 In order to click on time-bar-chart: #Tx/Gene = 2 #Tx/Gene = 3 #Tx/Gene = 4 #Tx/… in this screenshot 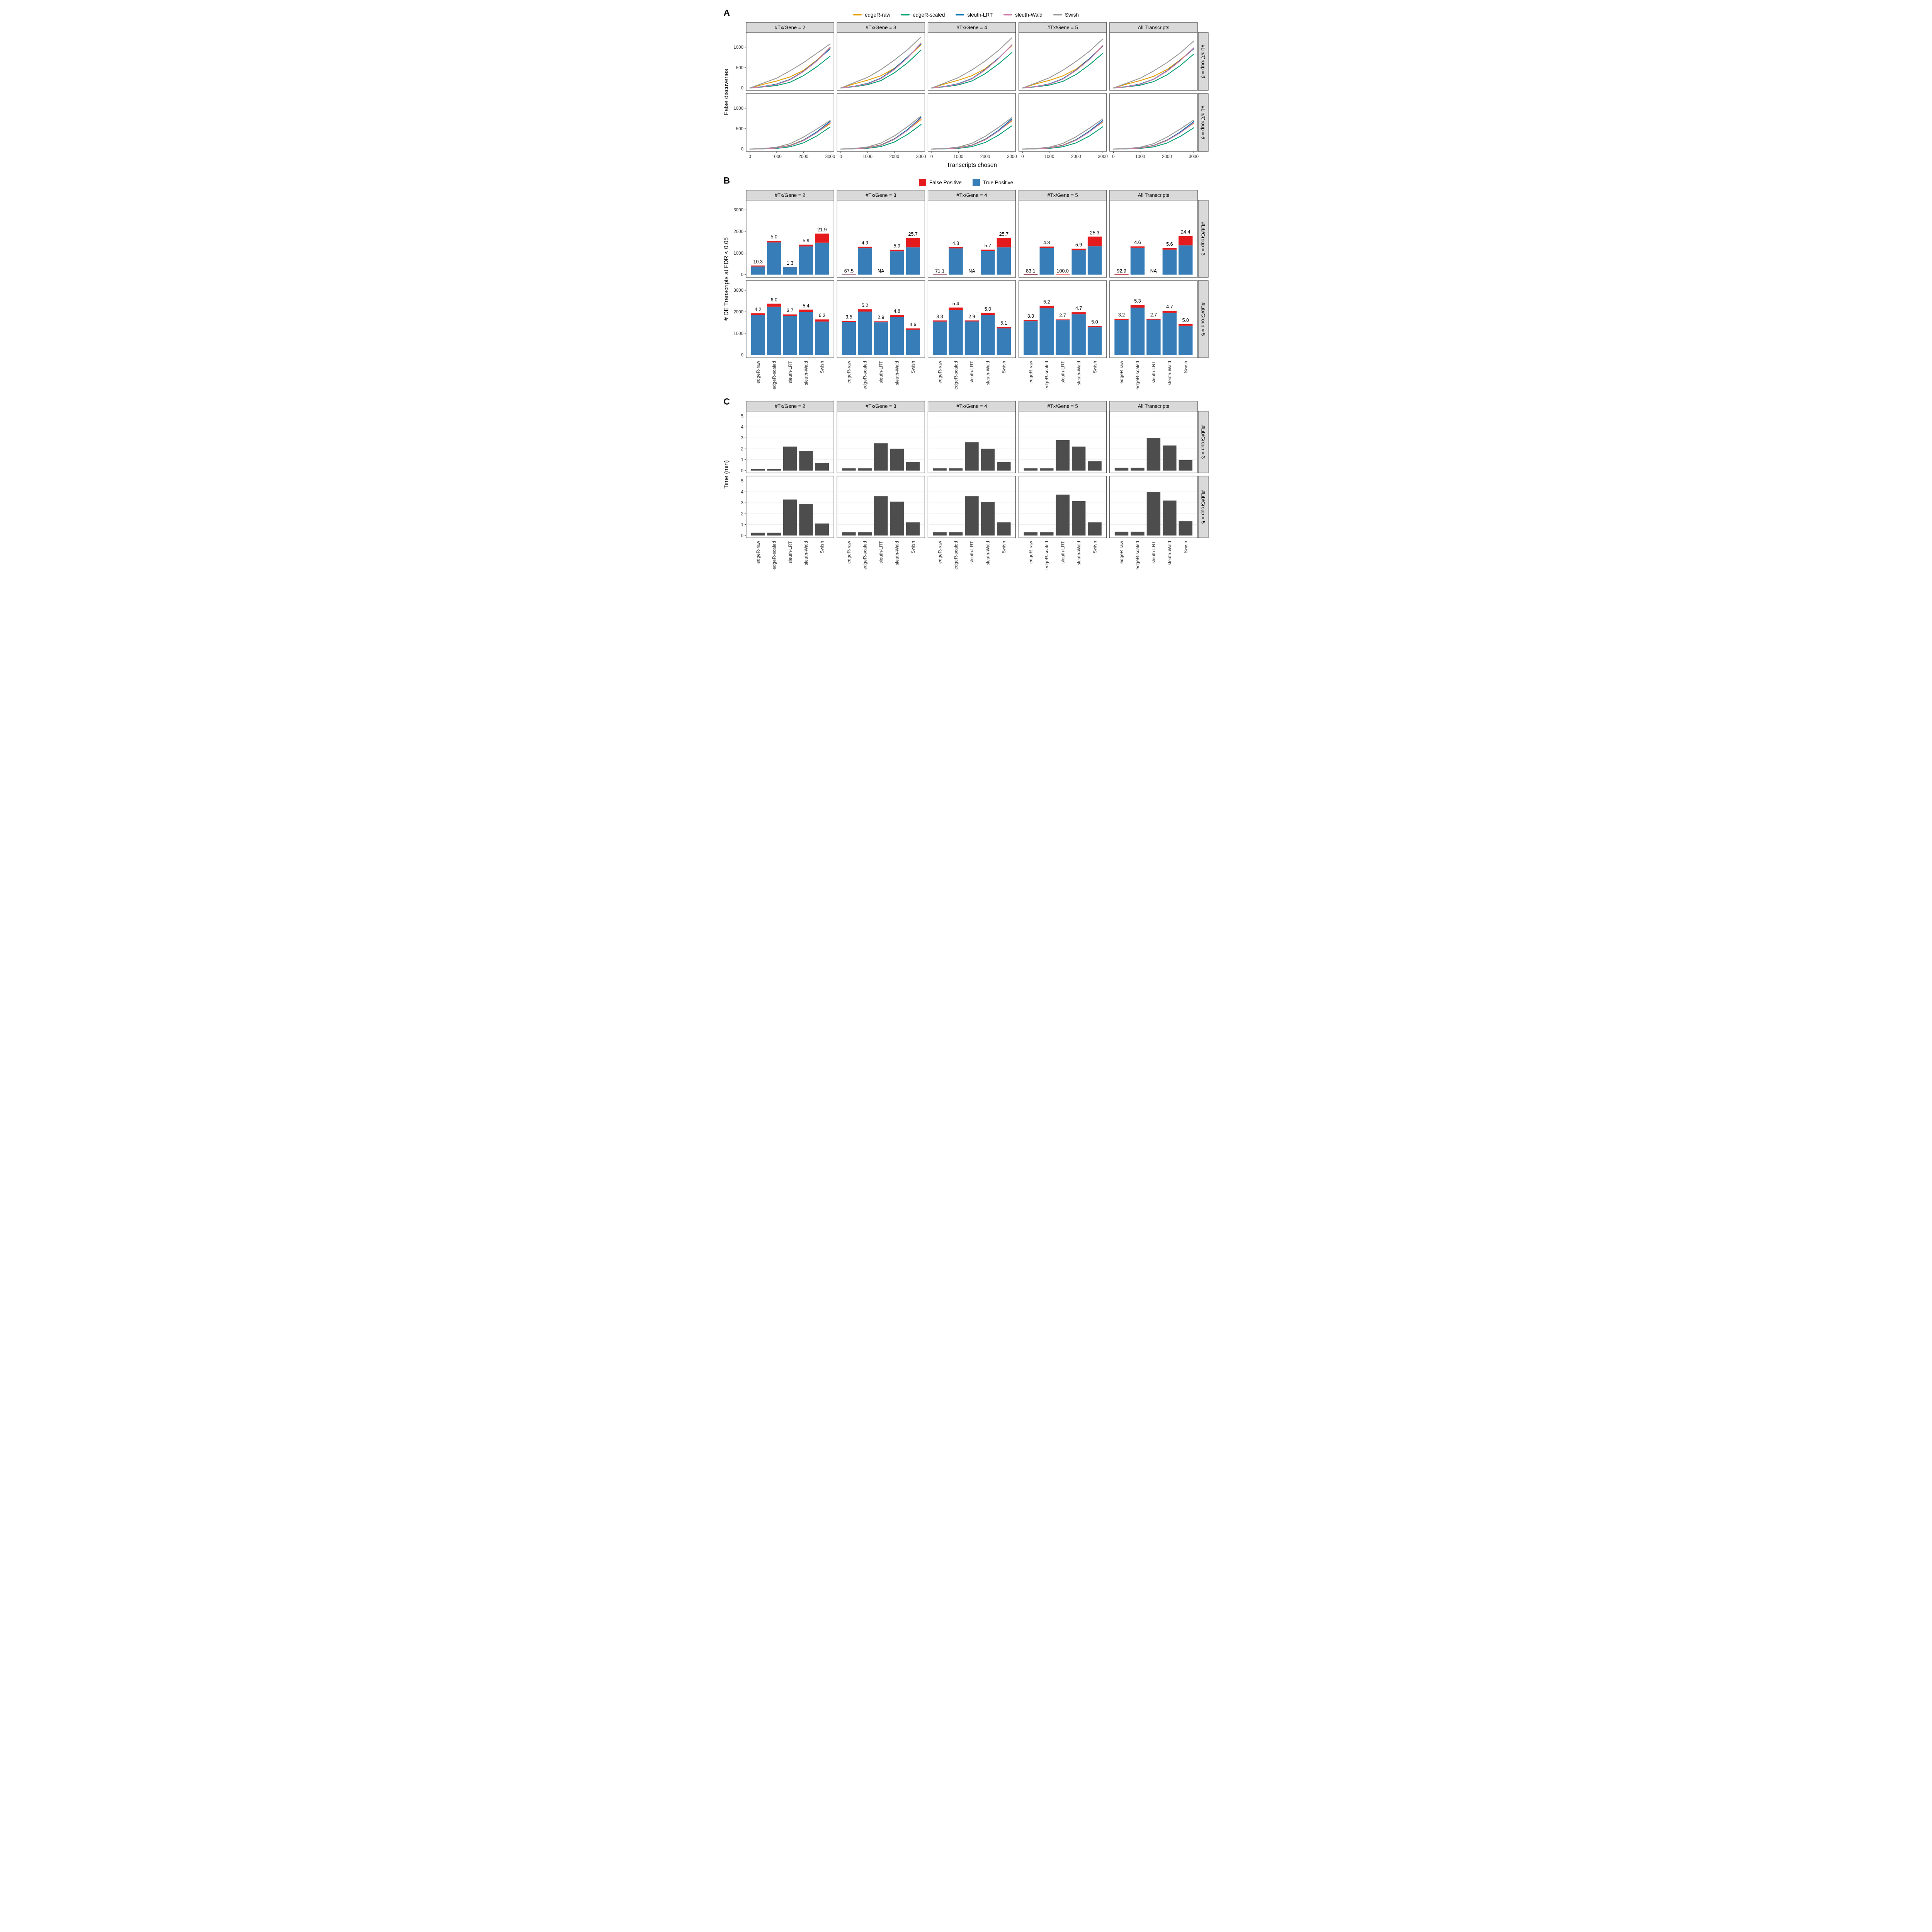, I will do `click(965, 485)`.